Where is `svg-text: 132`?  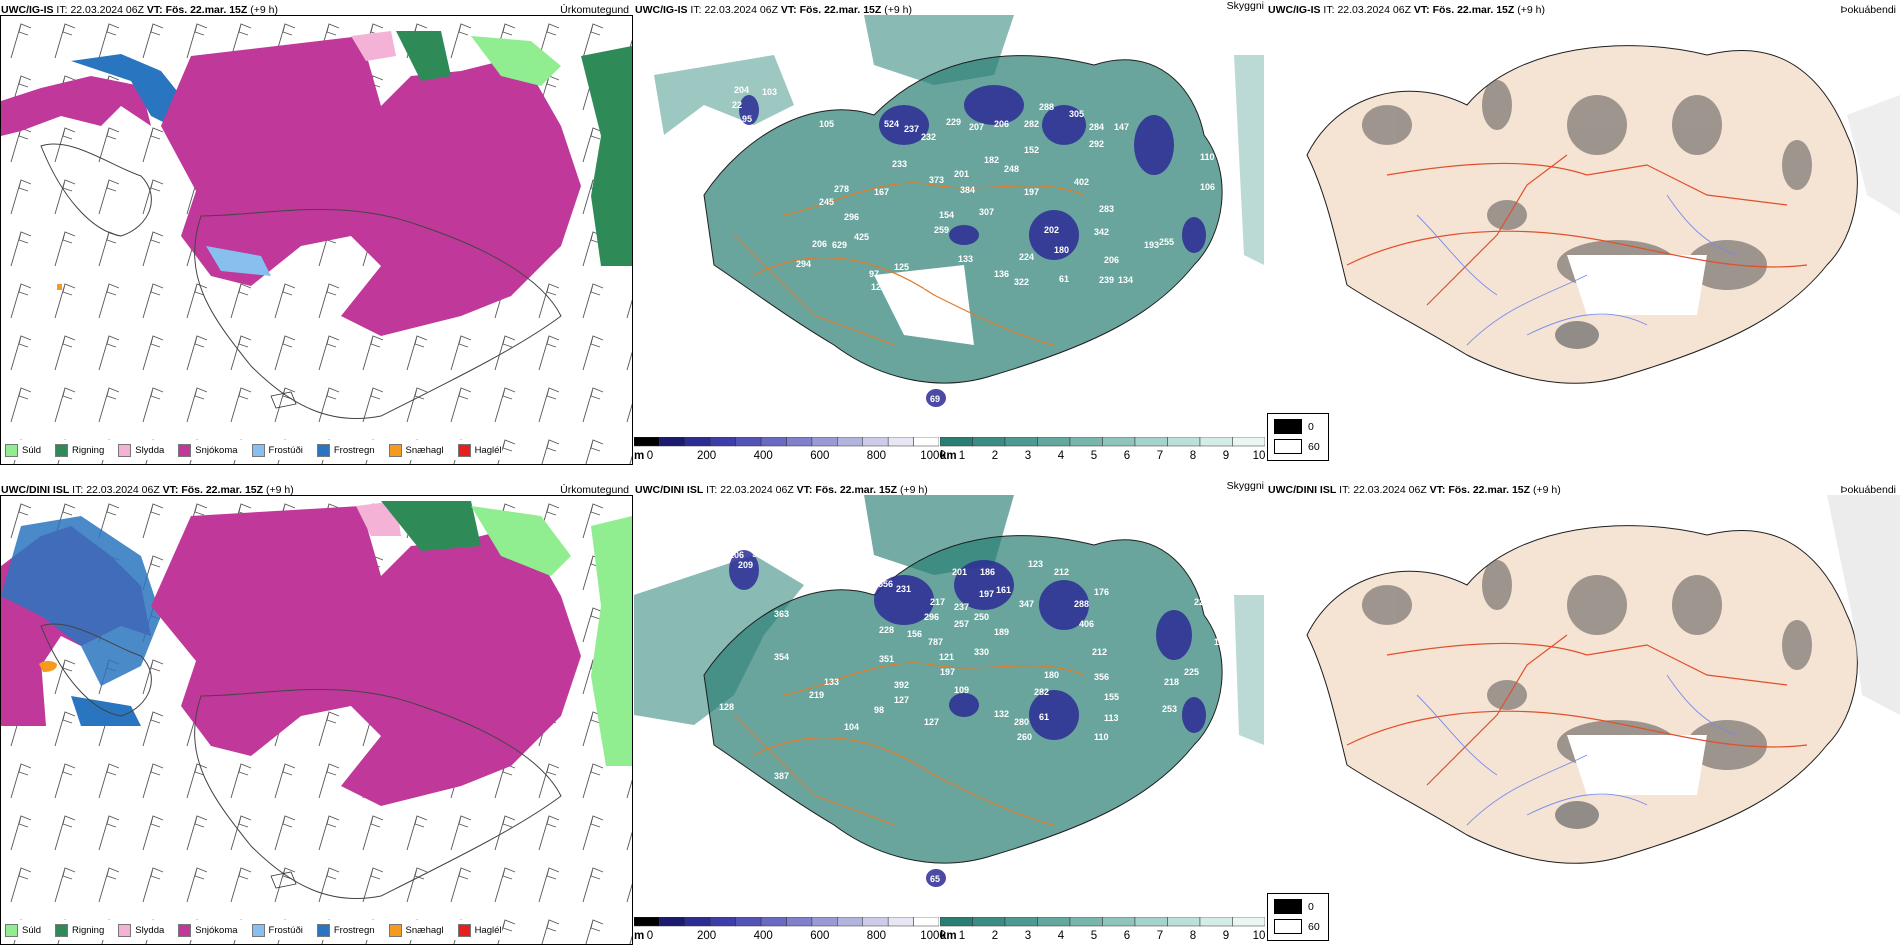
svg-text: 132 is located at coordinates (1001, 714).